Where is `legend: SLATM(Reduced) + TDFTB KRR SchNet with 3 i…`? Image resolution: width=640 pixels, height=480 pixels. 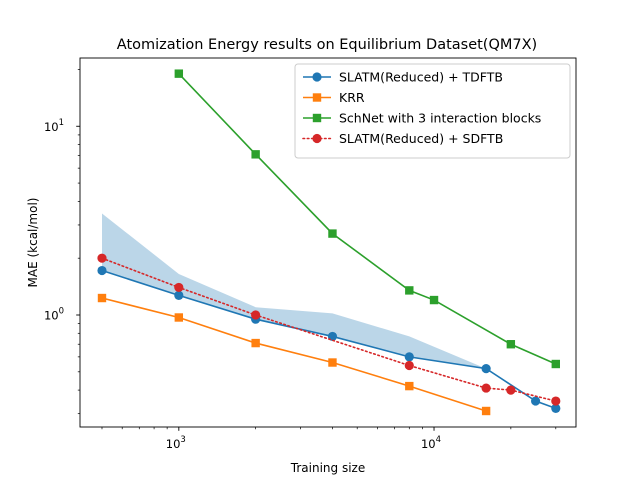
legend: SLATM(Reduced) + TDFTB KRR SchNet with 3 i… is located at coordinates (432, 111).